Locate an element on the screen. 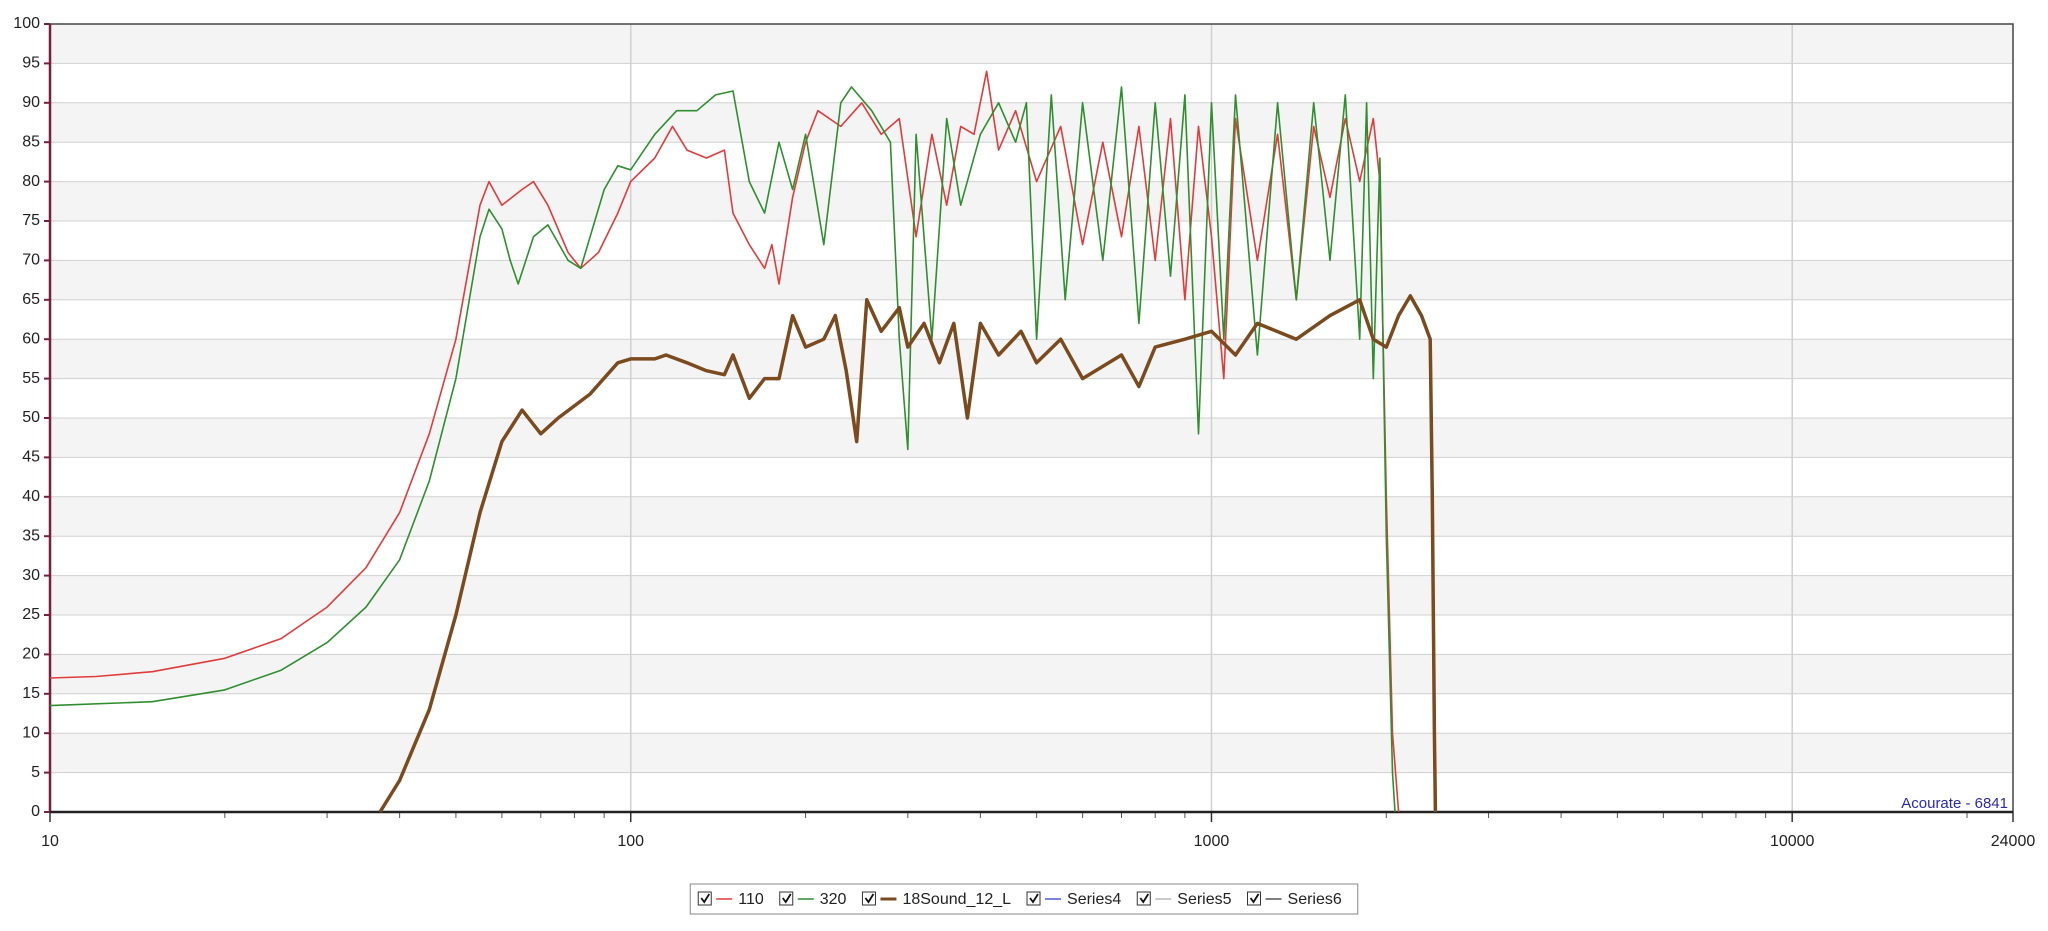 Image resolution: width=2048 pixels, height=931 pixels. y-tick-label: 60 is located at coordinates (31, 338).